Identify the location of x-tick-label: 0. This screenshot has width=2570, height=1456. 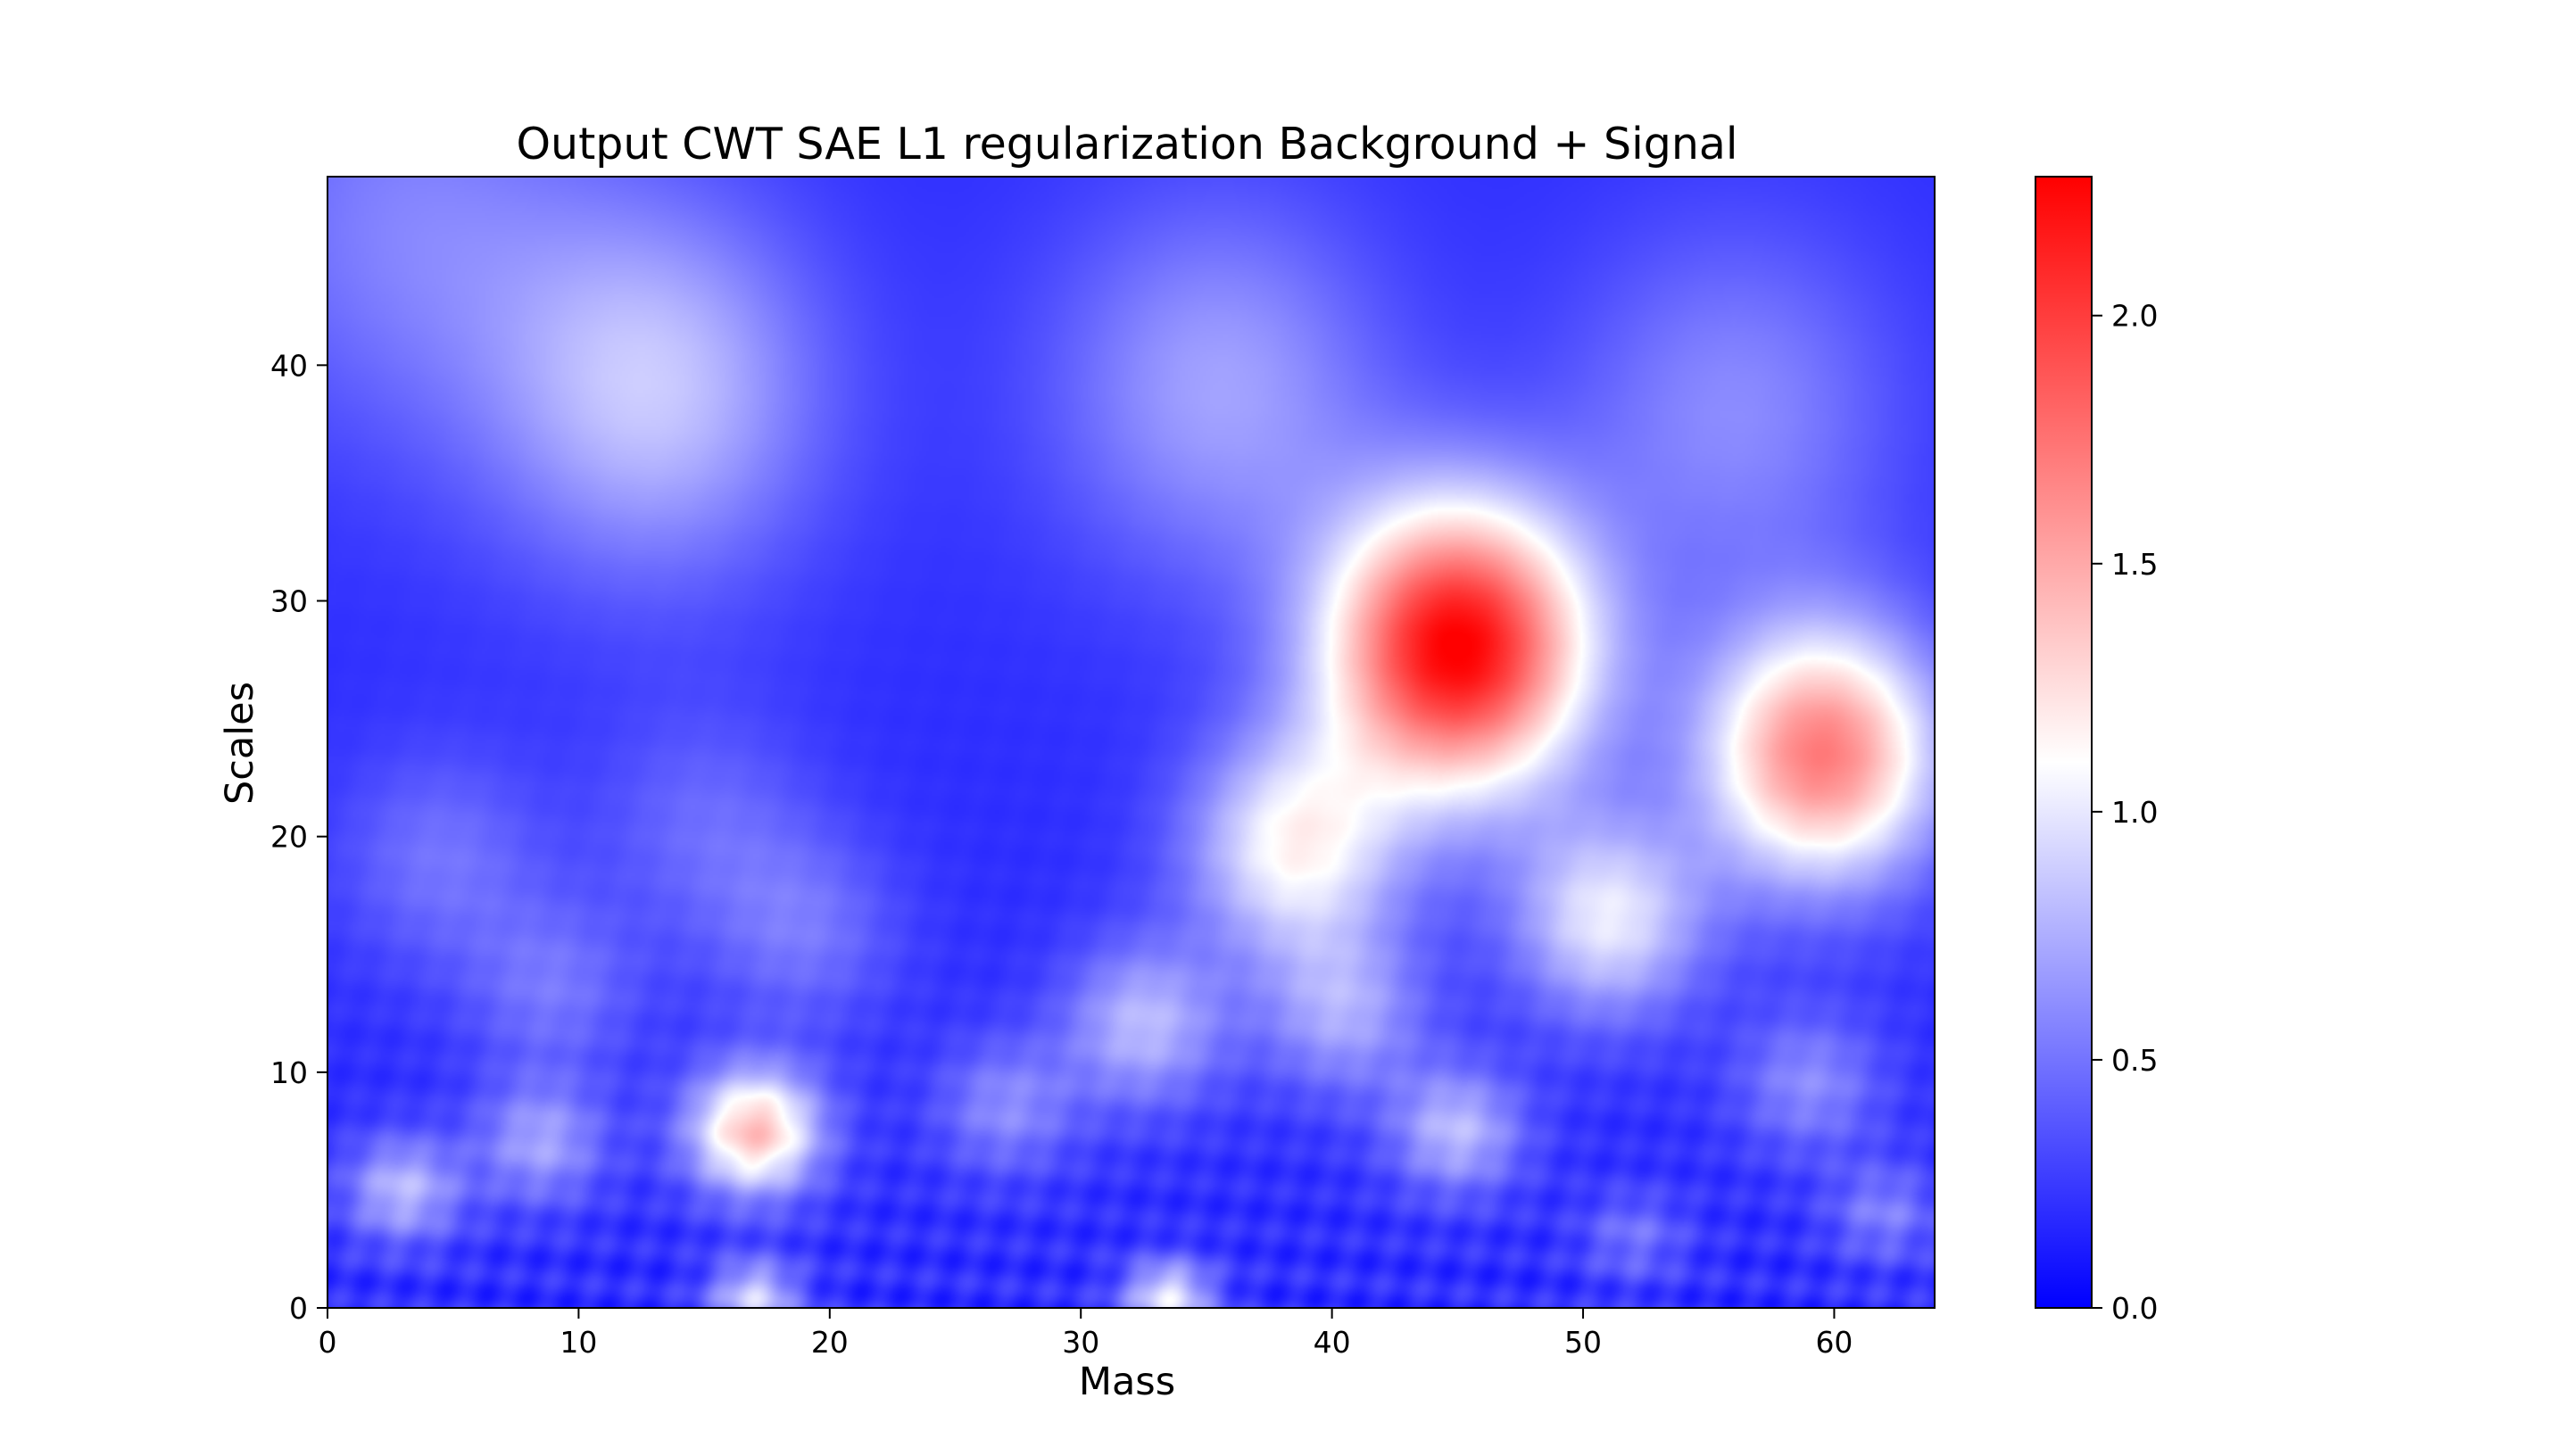
(328, 1342).